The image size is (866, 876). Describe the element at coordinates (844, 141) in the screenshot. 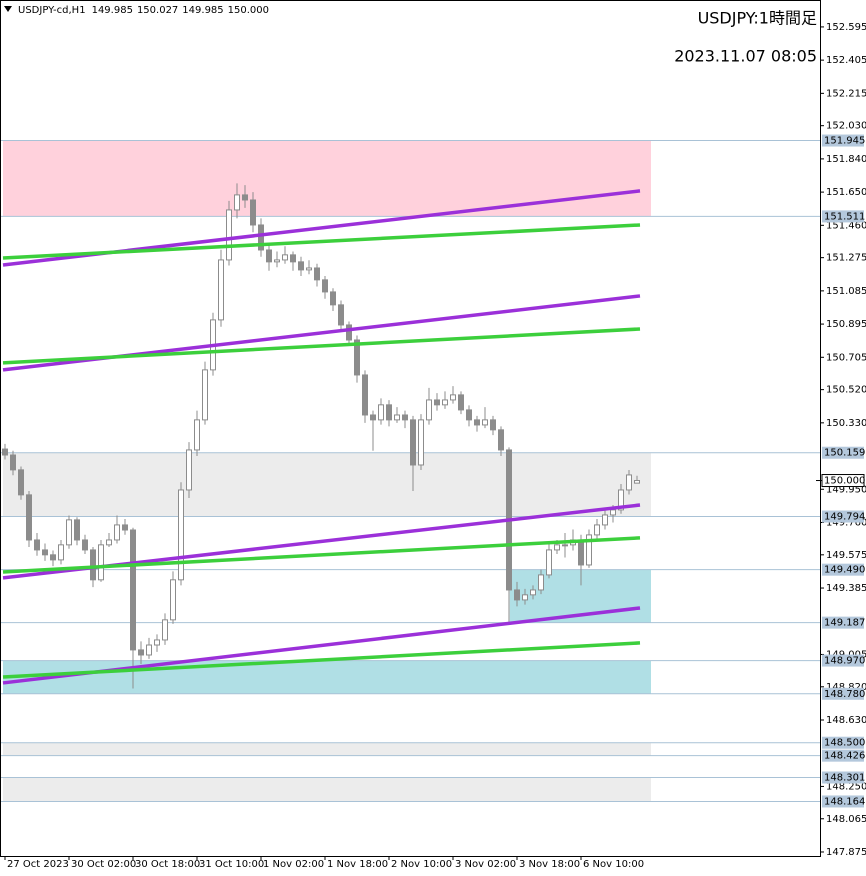

I see `level-label: 151.945` at that location.